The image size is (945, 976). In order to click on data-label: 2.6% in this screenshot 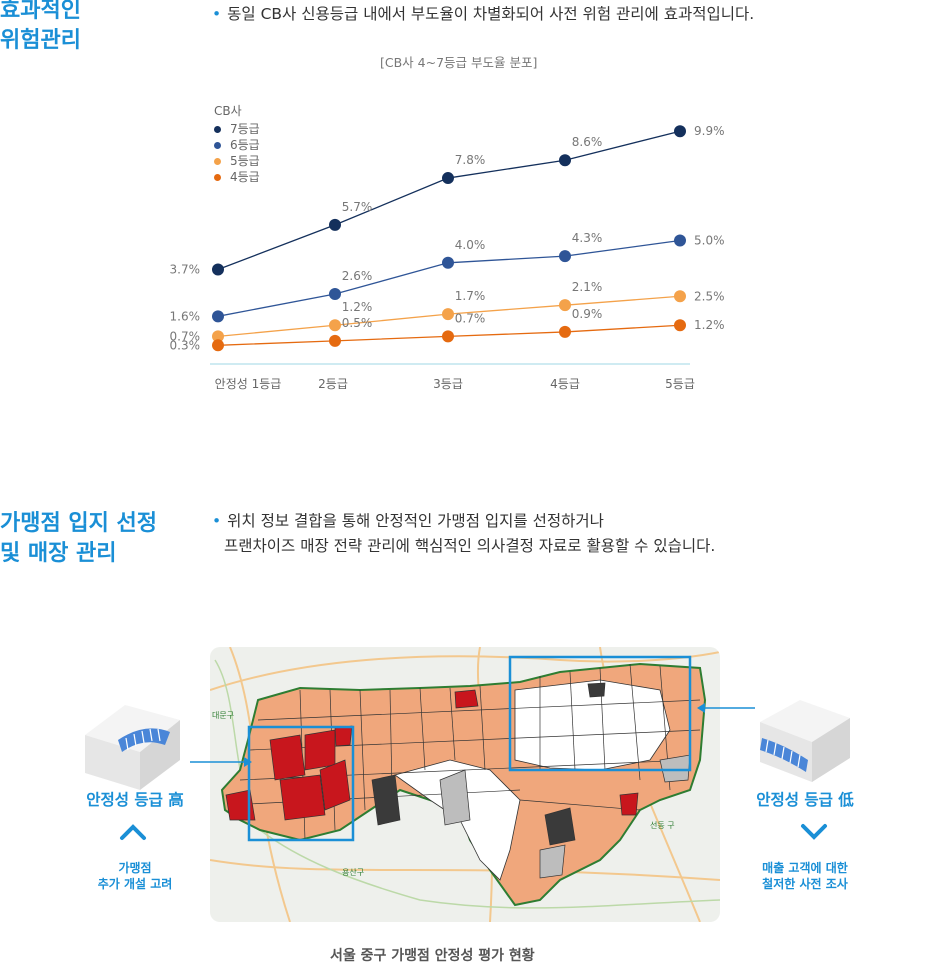, I will do `click(357, 276)`.